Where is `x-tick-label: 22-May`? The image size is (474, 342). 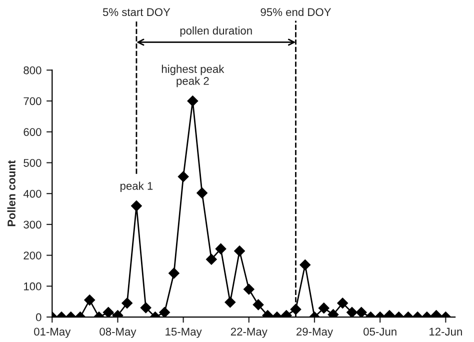 x-tick-label: 22-May is located at coordinates (249, 333).